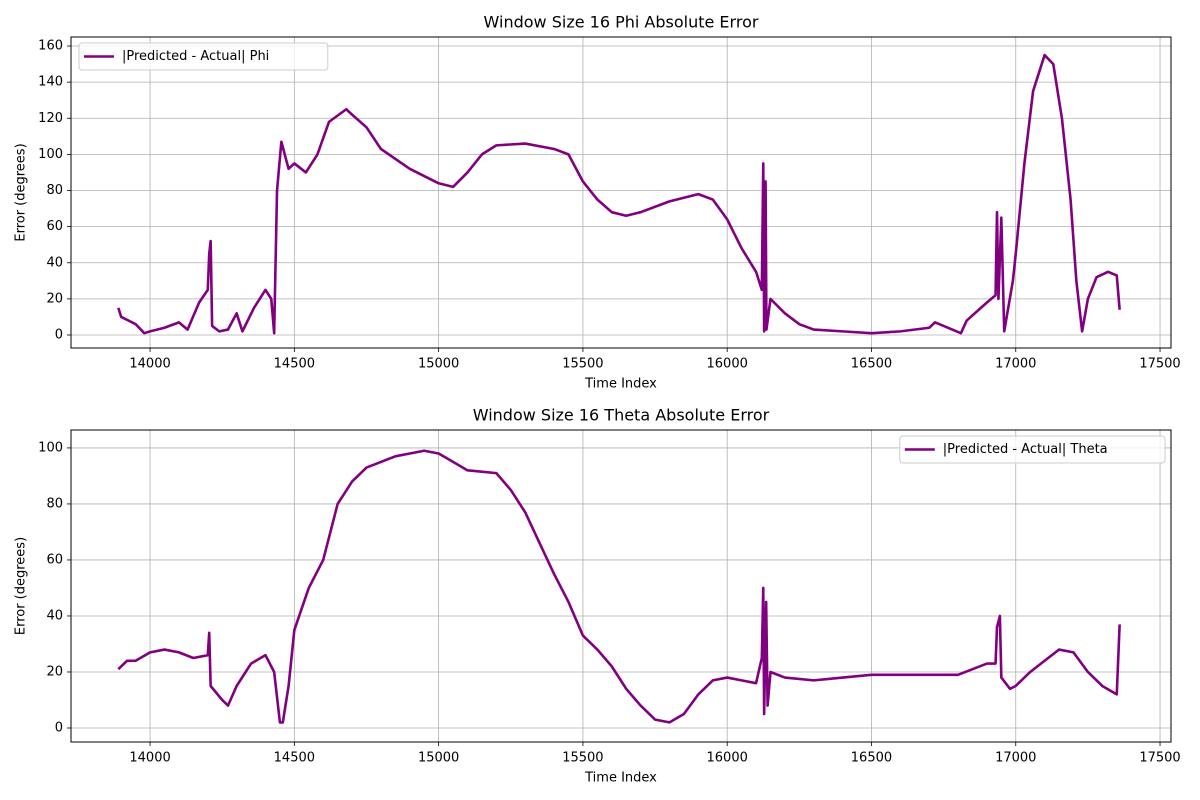  I want to click on legend-label: |Predicted - Actual| Theta, so click(1025, 449).